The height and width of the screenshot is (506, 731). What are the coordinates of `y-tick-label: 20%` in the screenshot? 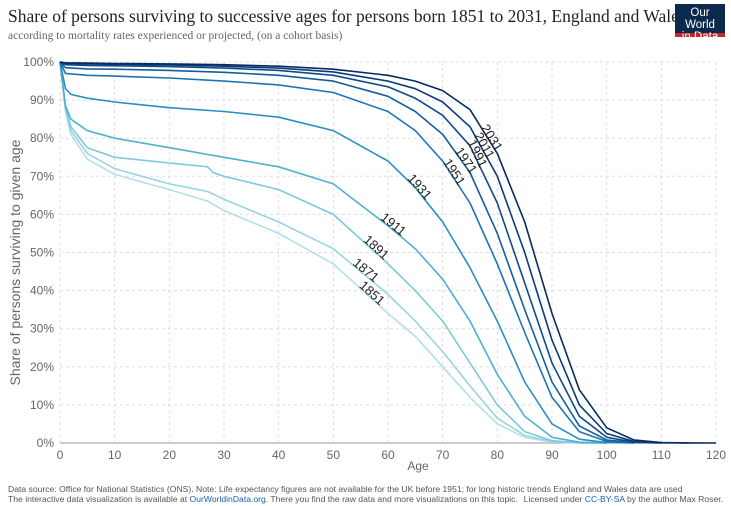 It's located at (42, 367).